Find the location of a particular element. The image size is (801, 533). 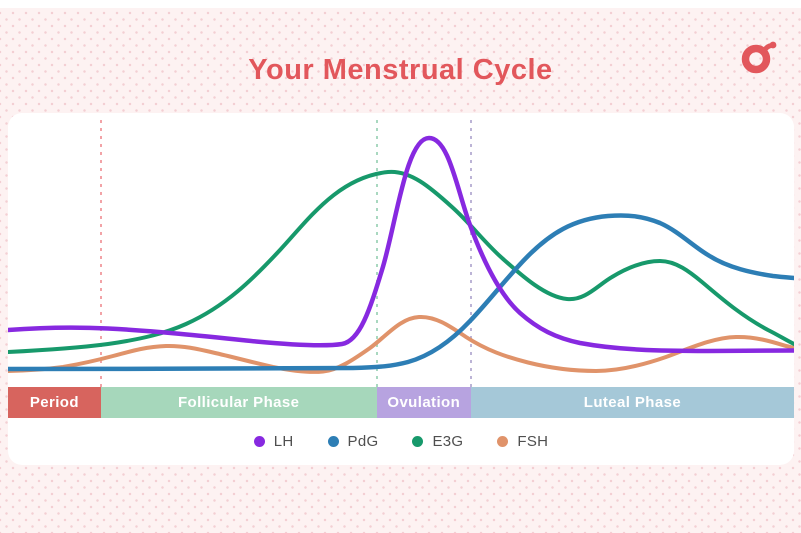

phase-label-ovulation: Ovulation is located at coordinates (424, 402).